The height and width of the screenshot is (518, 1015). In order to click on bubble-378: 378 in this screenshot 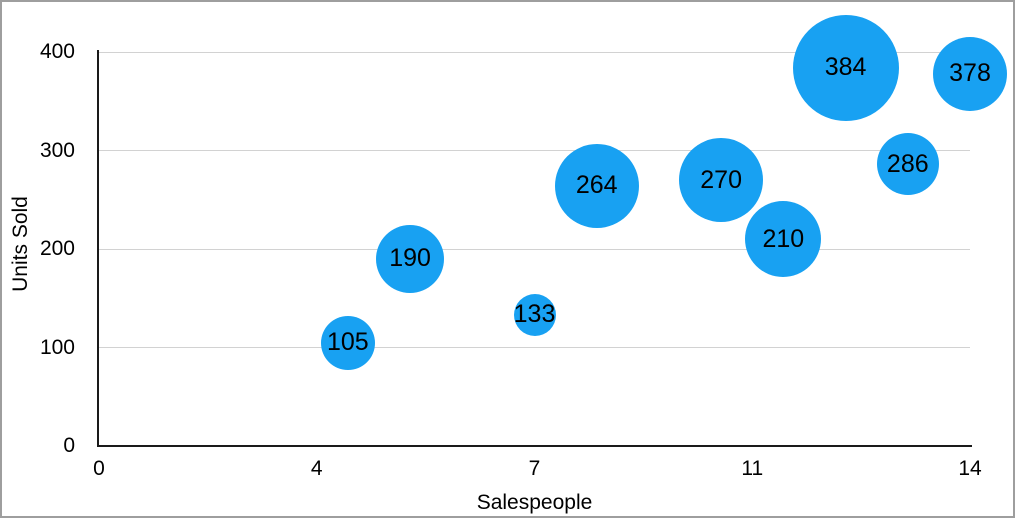, I will do `click(970, 73)`.